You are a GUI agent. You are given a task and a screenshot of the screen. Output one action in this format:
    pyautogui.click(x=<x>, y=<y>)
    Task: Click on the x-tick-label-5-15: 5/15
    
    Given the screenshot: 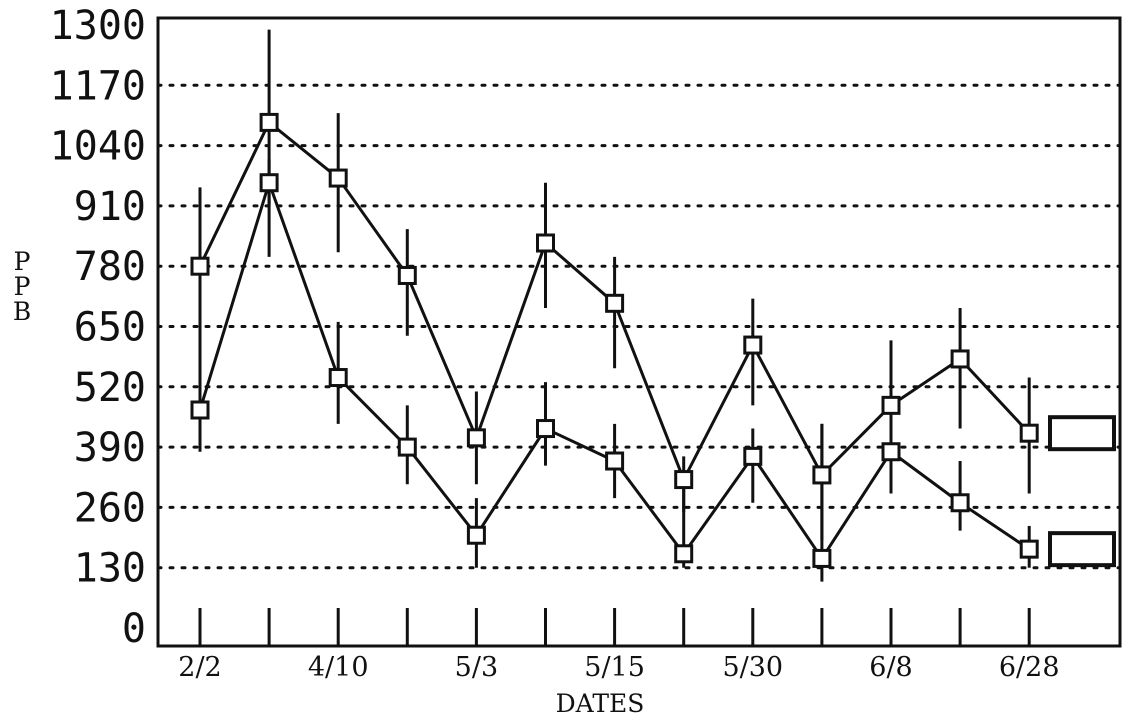 What is the action you would take?
    pyautogui.click(x=614, y=667)
    